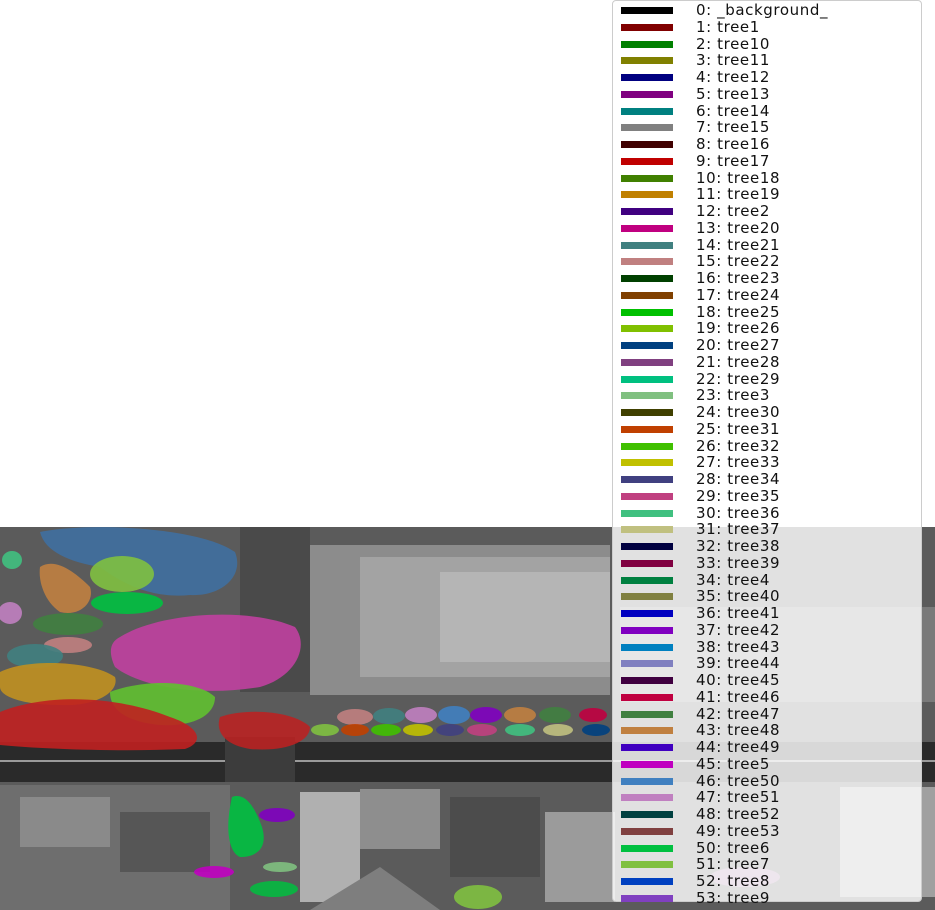 The image size is (935, 910). I want to click on legend-label: 36: tree41, so click(738, 613).